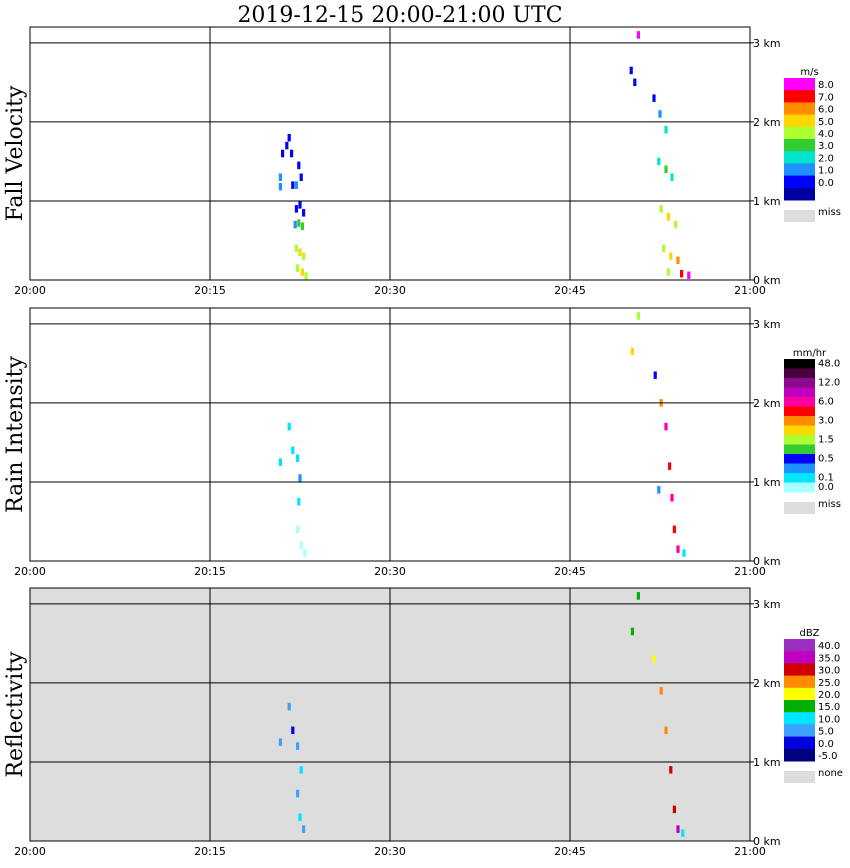 Image resolution: width=850 pixels, height=868 pixels. What do you see at coordinates (15, 433) in the screenshot?
I see `panel-ylabel: Rain Intensity` at bounding box center [15, 433].